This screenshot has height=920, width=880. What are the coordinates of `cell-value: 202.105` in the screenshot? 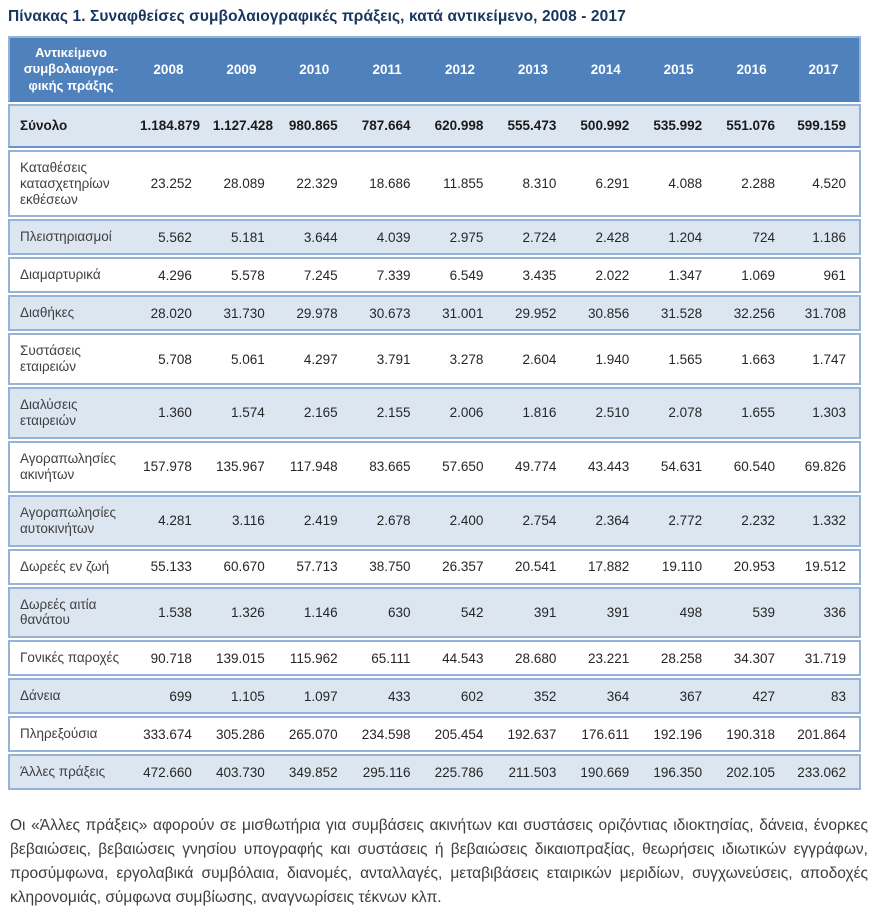 It's located at (752, 772).